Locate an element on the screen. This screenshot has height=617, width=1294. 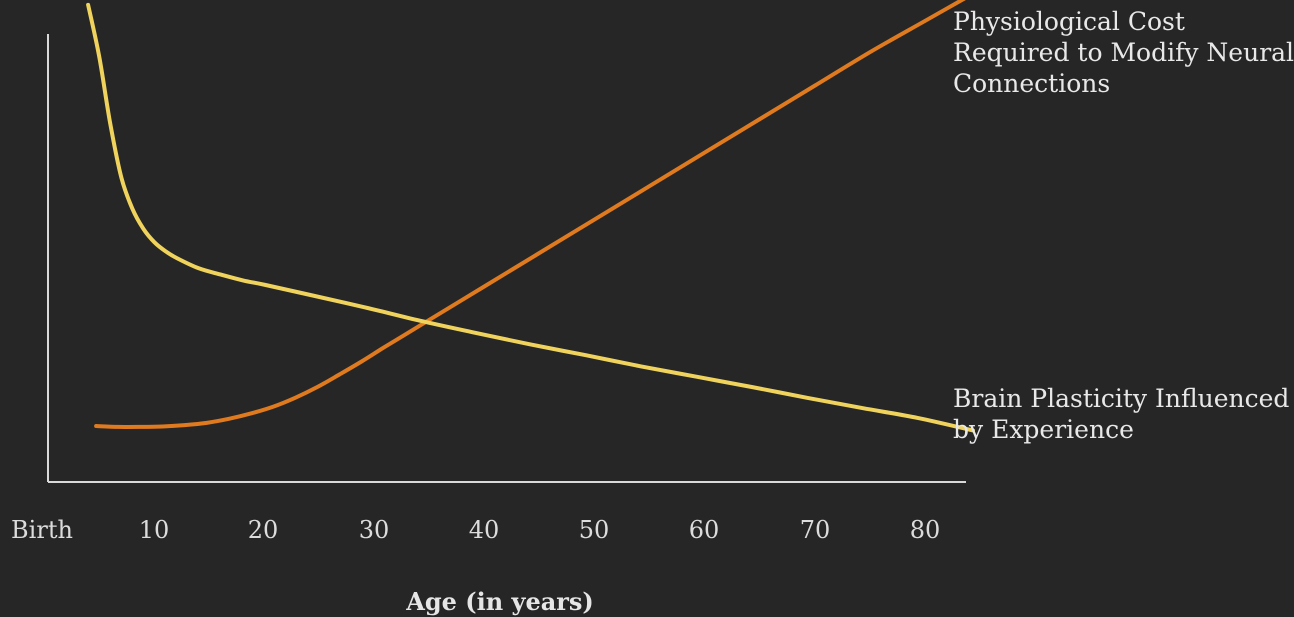
x-tick-label: 30 is located at coordinates (374, 530).